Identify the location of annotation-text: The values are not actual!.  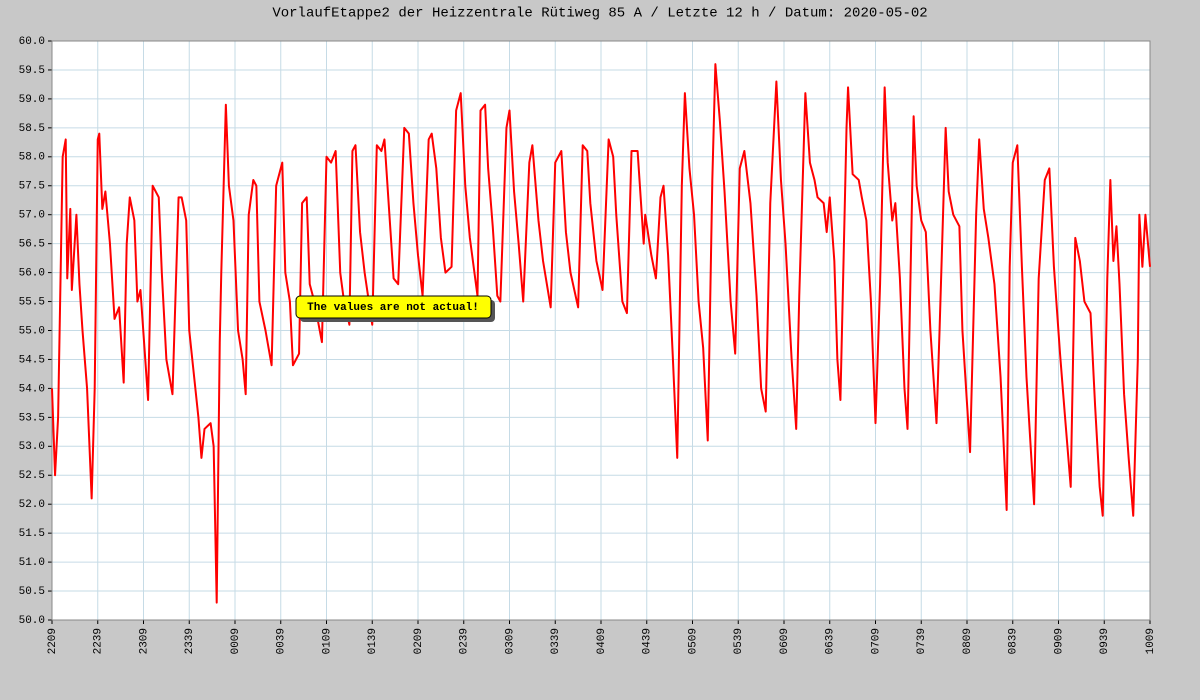
(393, 308).